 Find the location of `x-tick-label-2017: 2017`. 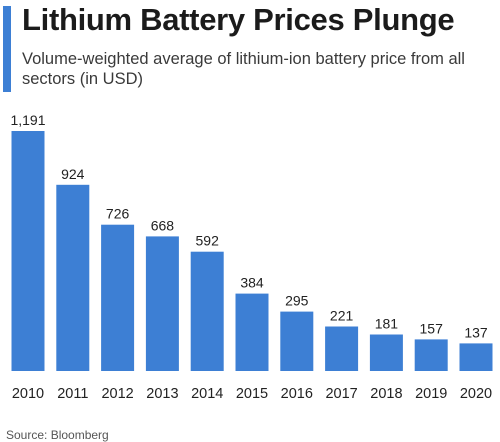

x-tick-label-2017: 2017 is located at coordinates (341, 394).